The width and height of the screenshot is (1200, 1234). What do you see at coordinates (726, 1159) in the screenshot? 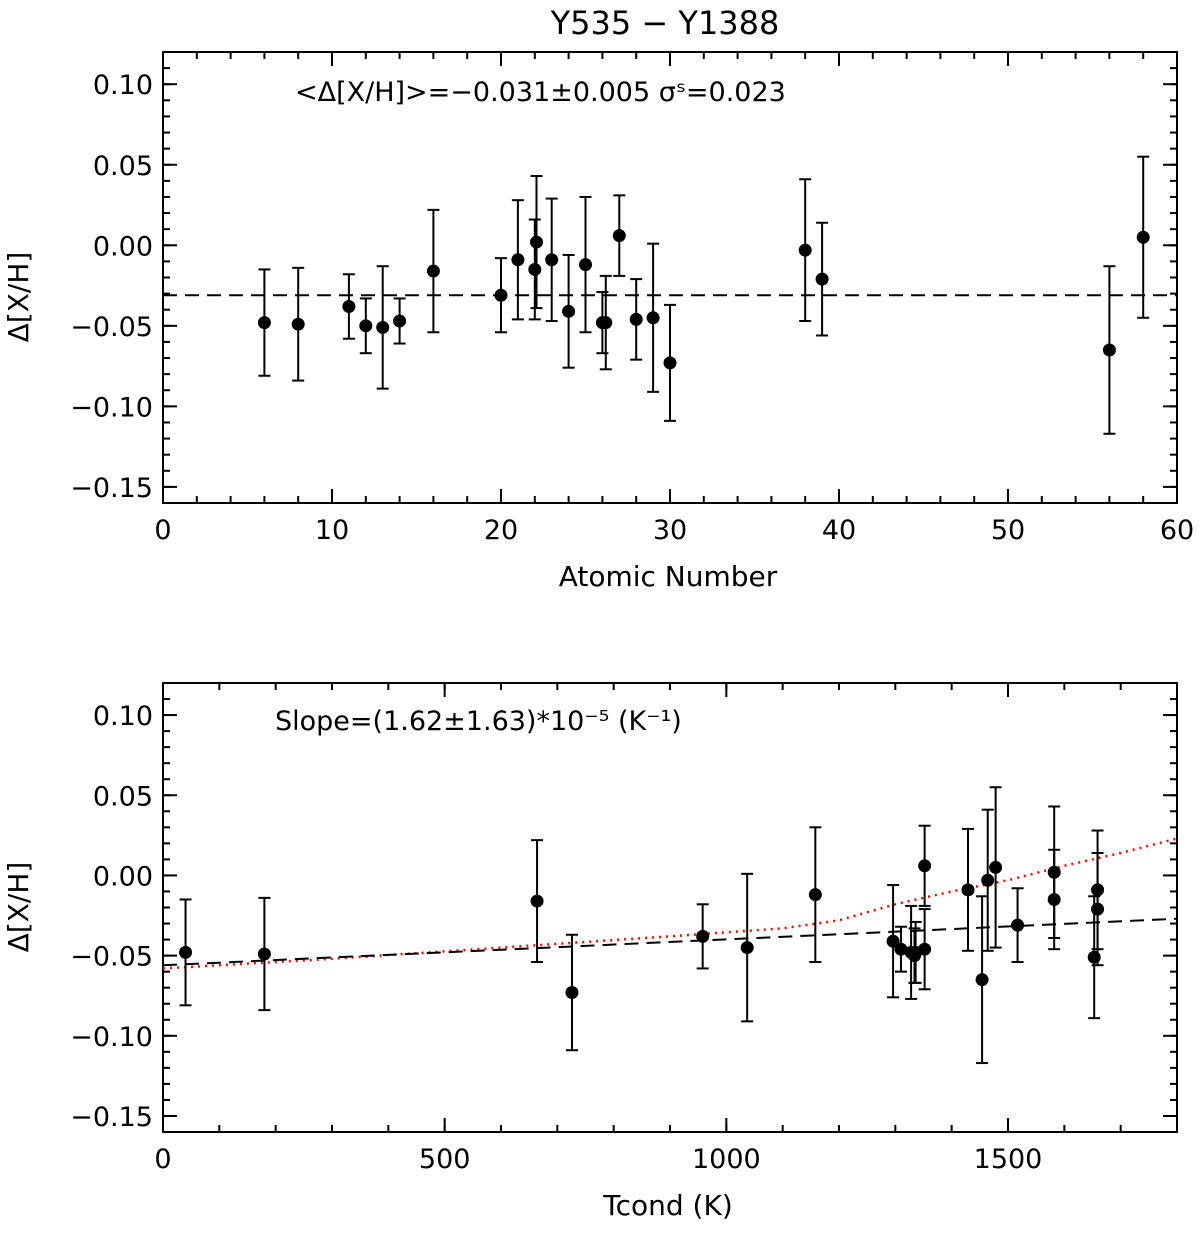
I see `x-tick-label: 1000` at bounding box center [726, 1159].